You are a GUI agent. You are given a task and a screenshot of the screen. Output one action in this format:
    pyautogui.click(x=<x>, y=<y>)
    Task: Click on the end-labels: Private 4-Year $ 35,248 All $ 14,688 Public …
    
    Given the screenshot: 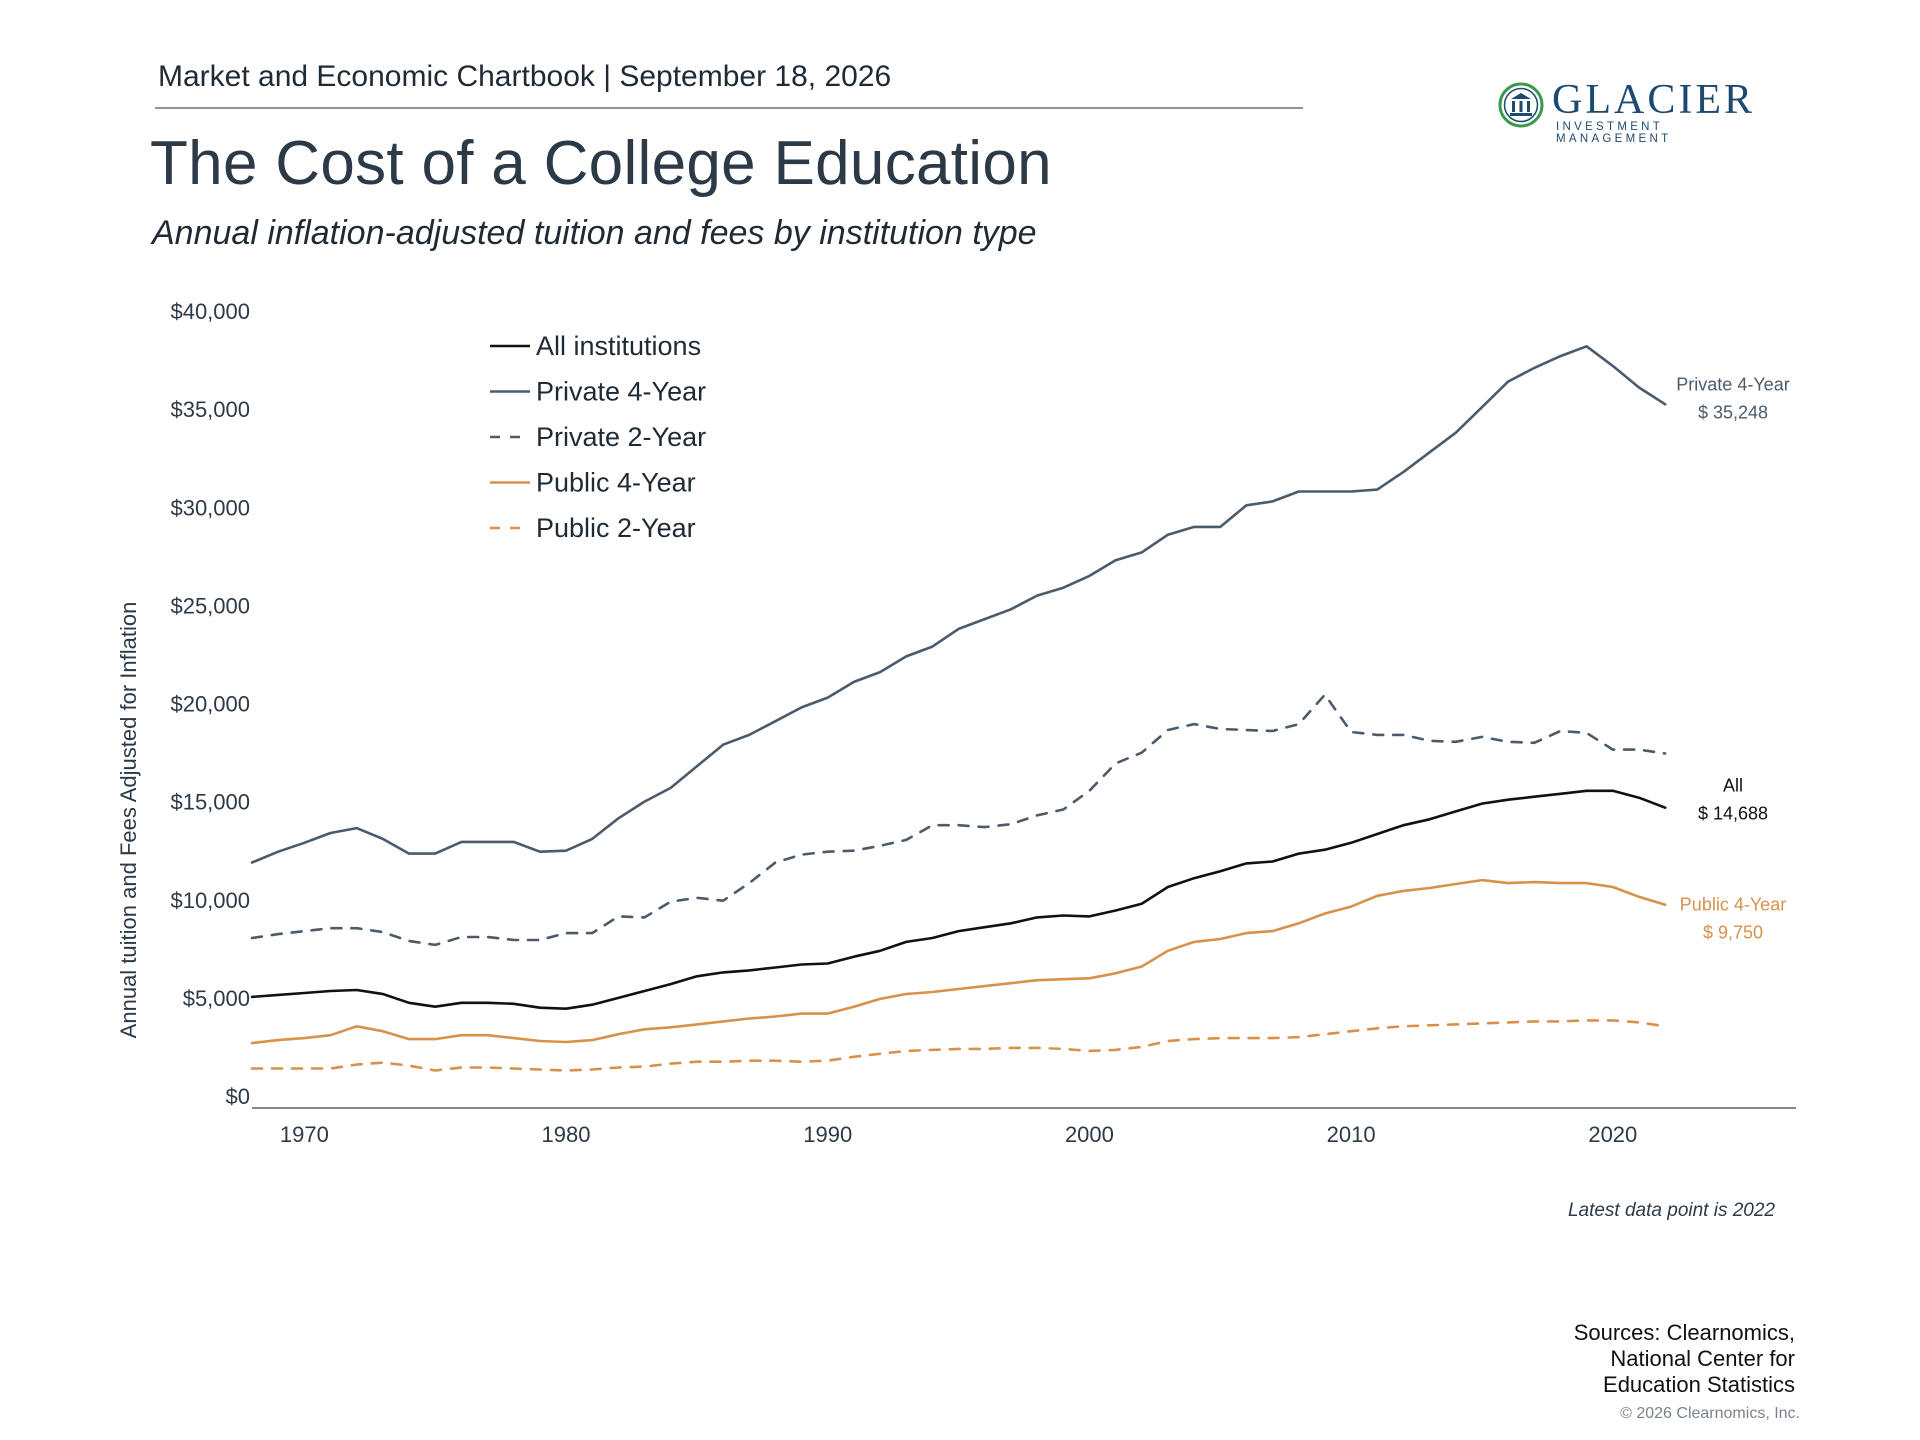 What is the action you would take?
    pyautogui.click(x=1732, y=658)
    